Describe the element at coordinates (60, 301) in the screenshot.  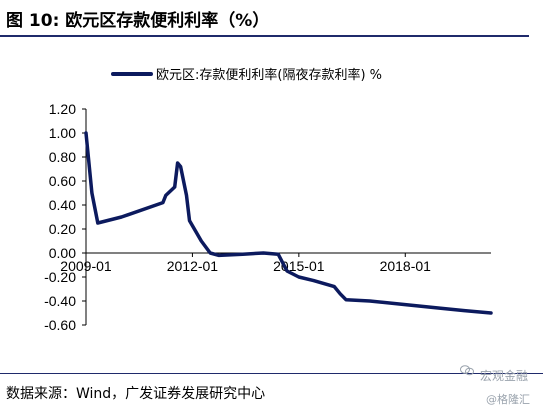
I see `y-tick-label: -0.40` at that location.